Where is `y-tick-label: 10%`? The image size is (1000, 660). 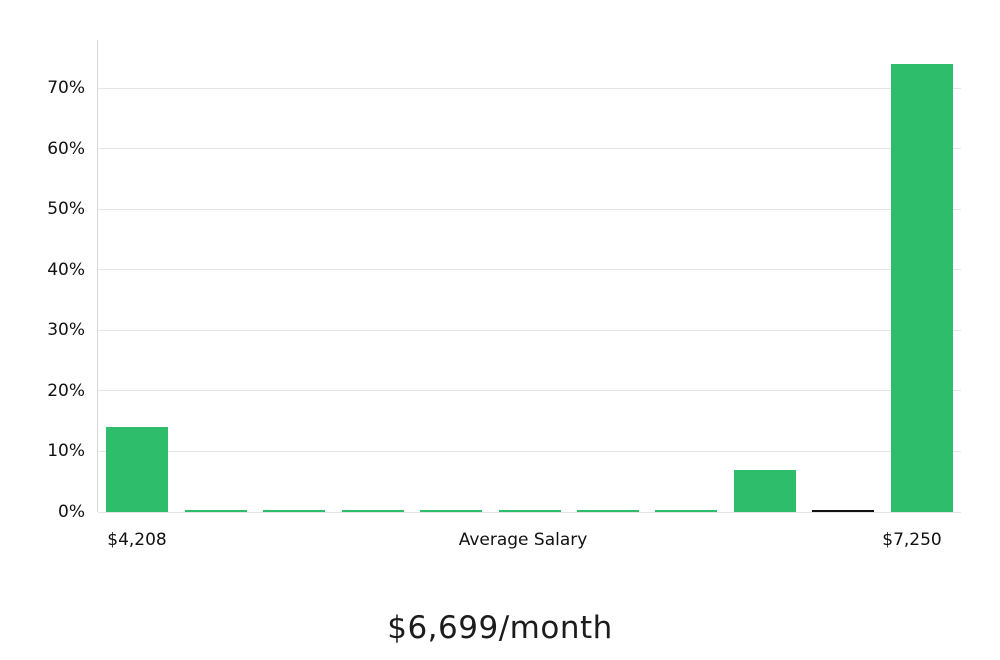
y-tick-label: 10% is located at coordinates (66, 451).